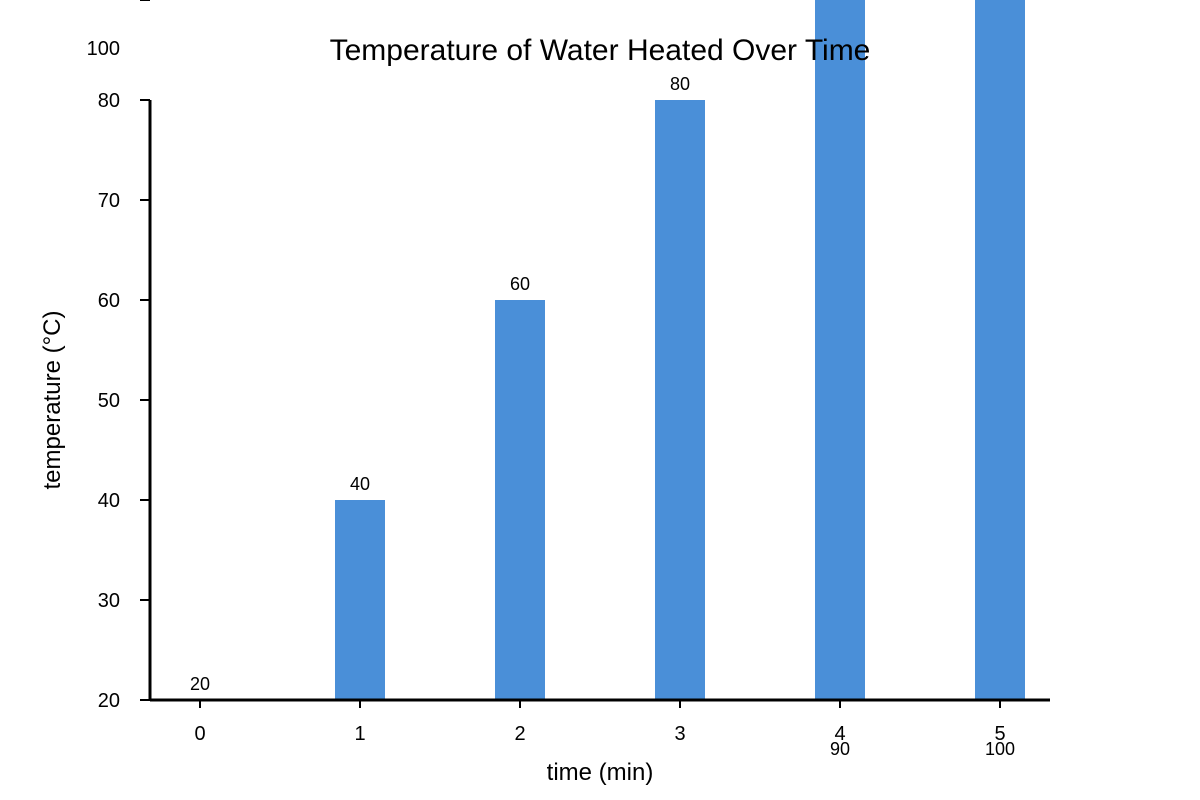 The height and width of the screenshot is (800, 1200). Describe the element at coordinates (109, 501) in the screenshot. I see `y-tick-label: 40` at that location.